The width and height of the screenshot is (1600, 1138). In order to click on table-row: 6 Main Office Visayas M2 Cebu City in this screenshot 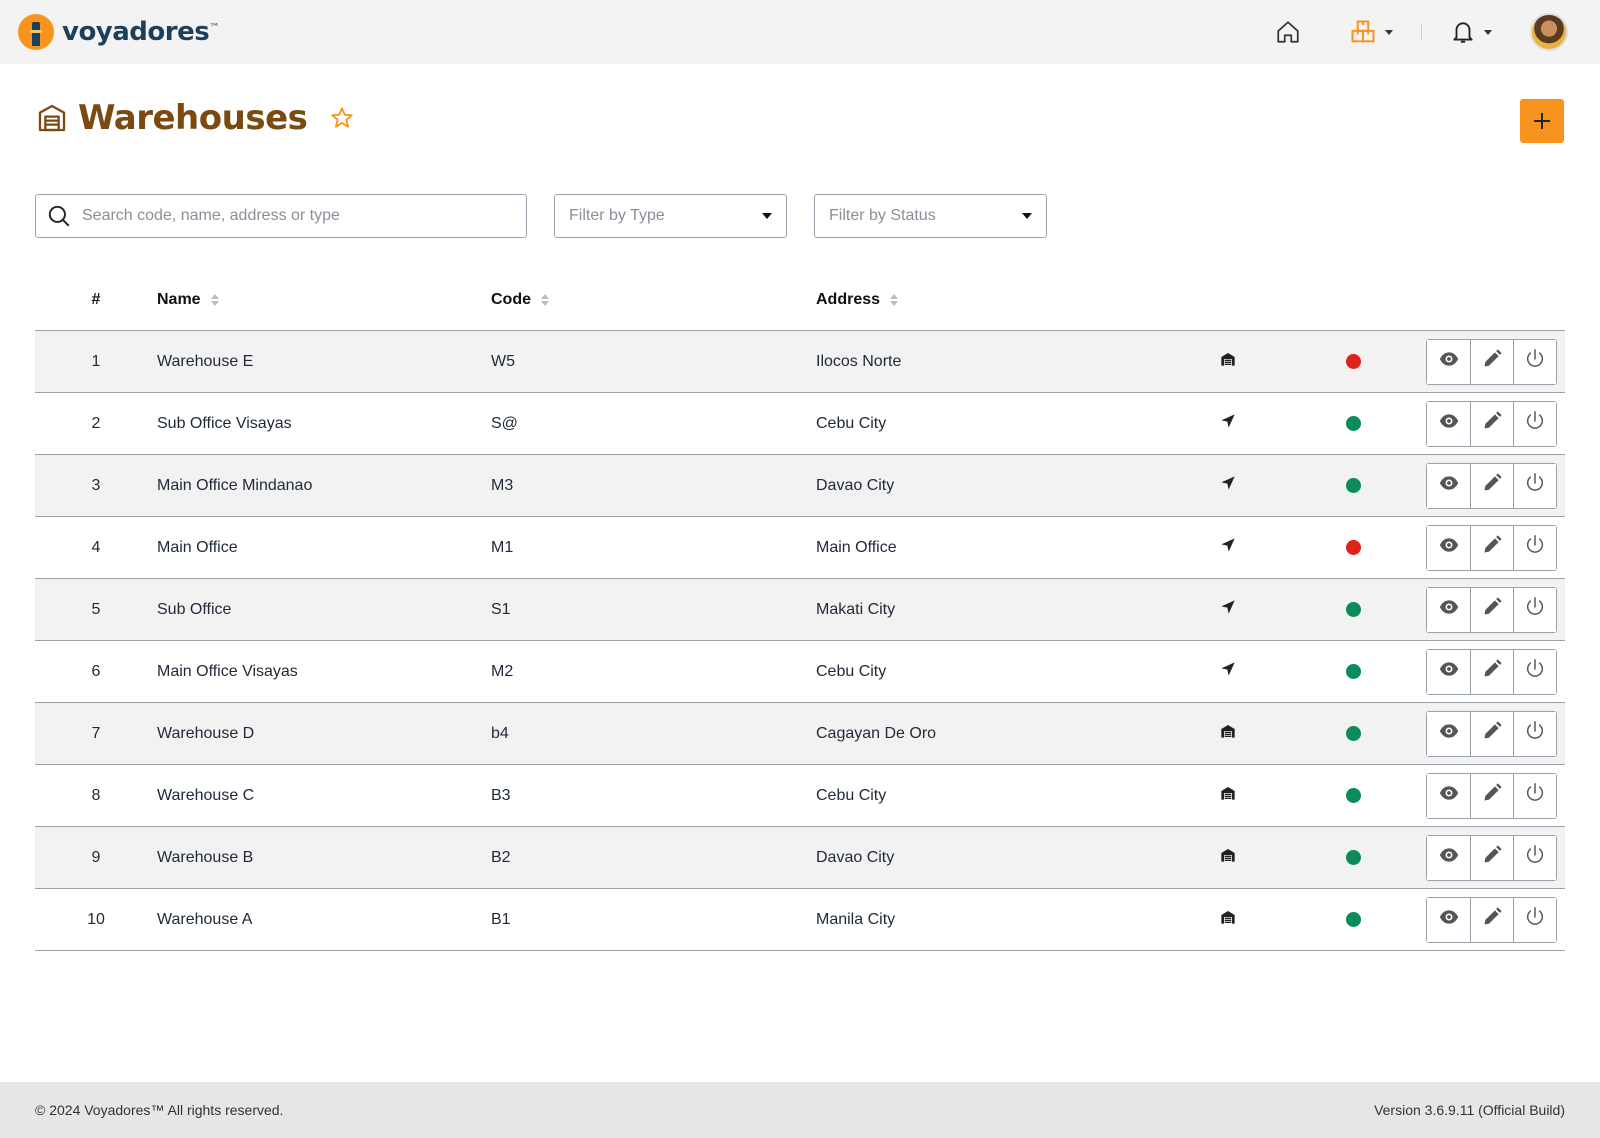, I will do `click(800, 672)`.